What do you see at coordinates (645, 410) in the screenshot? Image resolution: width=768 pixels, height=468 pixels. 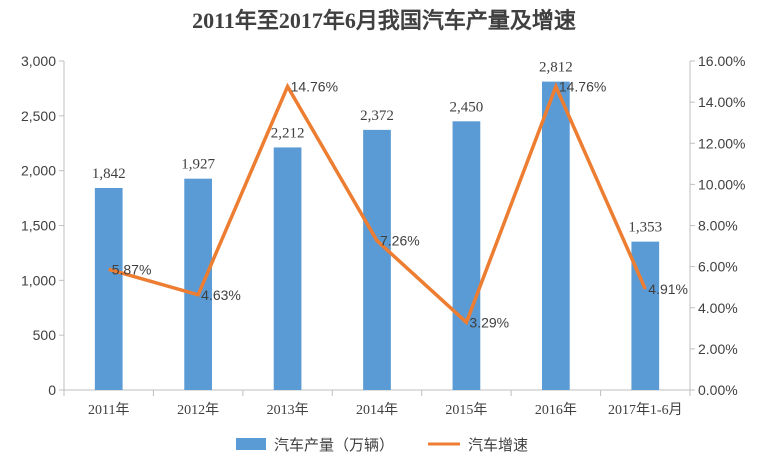 I see `x-tick-label: 2017年1-6月` at bounding box center [645, 410].